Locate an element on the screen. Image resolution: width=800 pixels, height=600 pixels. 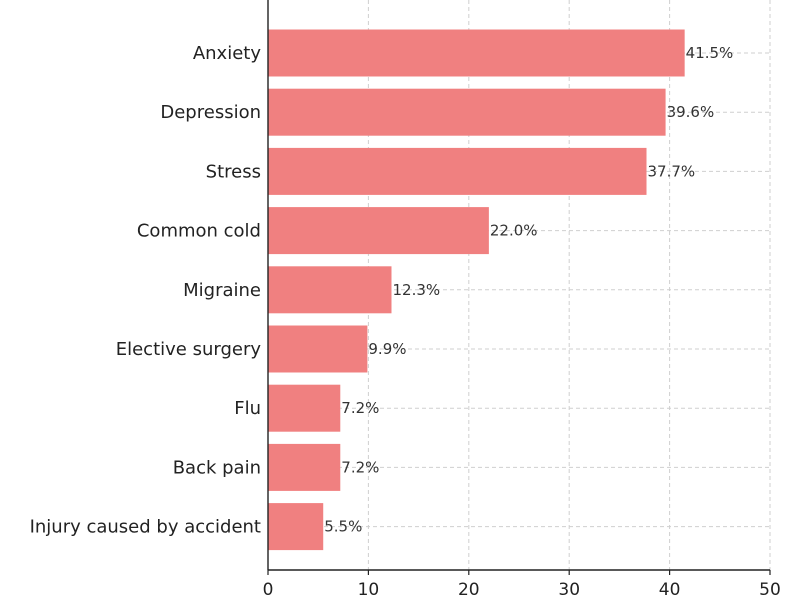
x-tick-label: 20 is located at coordinates (469, 590).